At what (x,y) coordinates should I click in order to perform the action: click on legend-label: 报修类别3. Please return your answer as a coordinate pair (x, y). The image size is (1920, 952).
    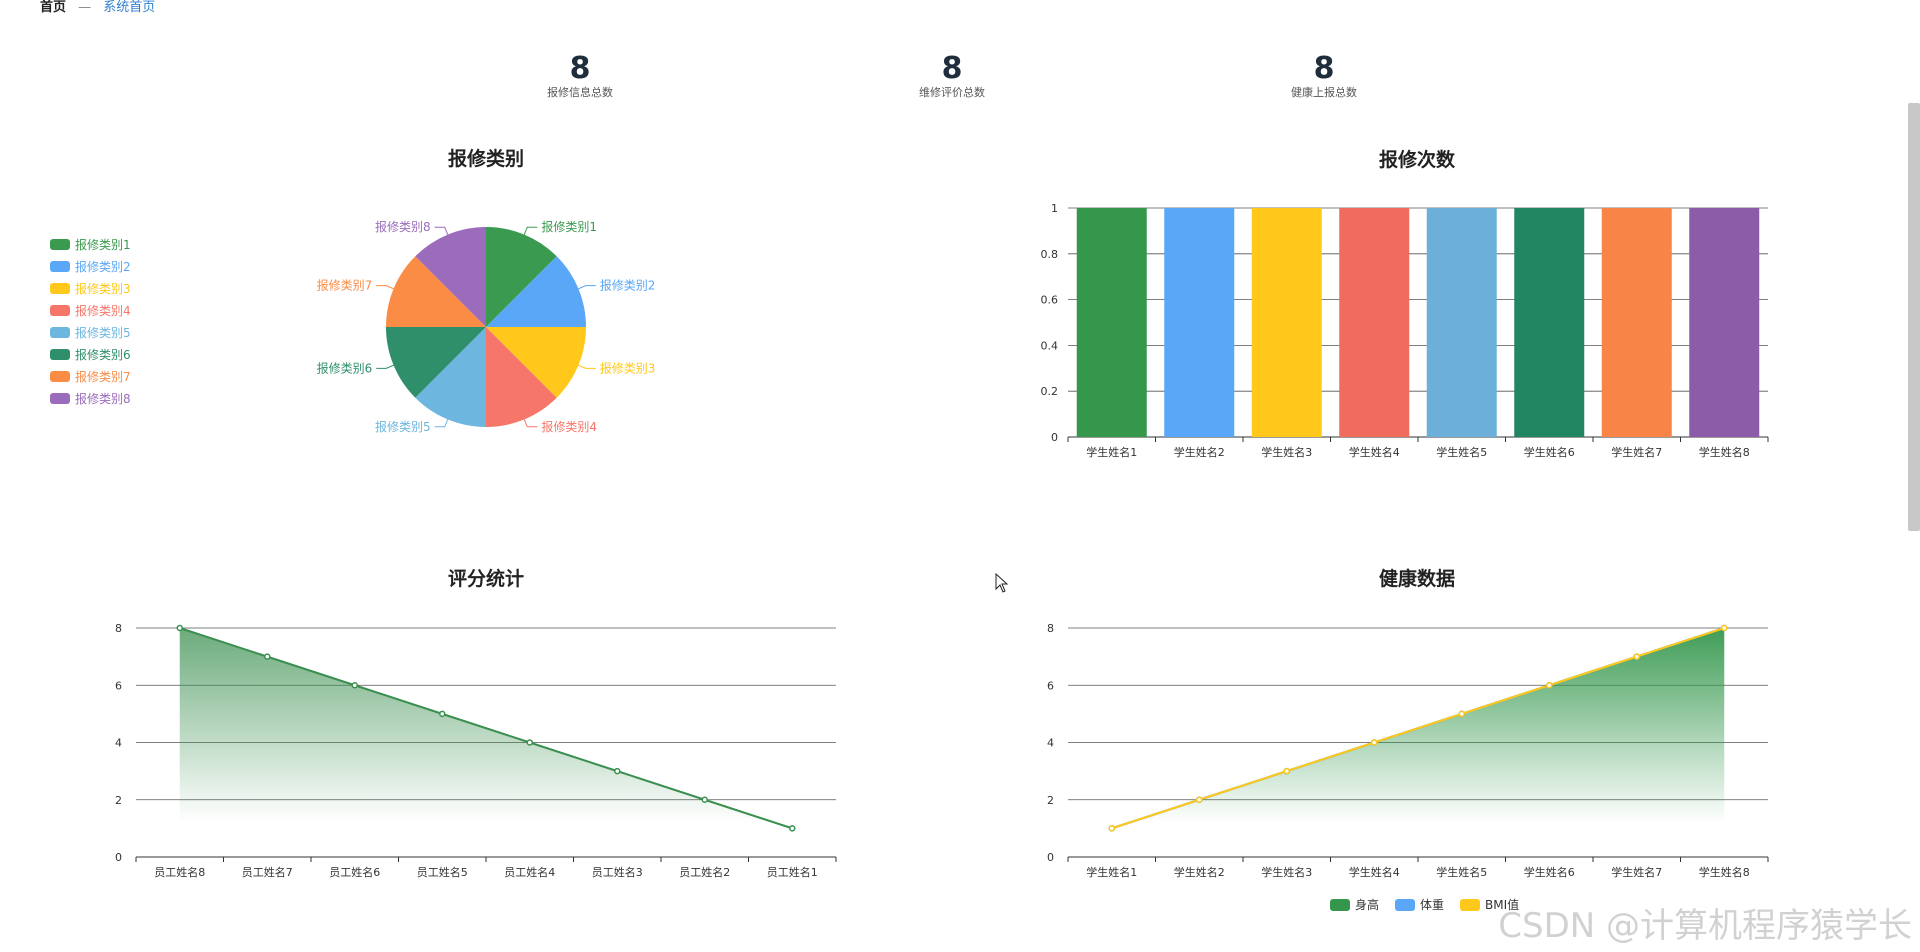
    Looking at the image, I should click on (103, 288).